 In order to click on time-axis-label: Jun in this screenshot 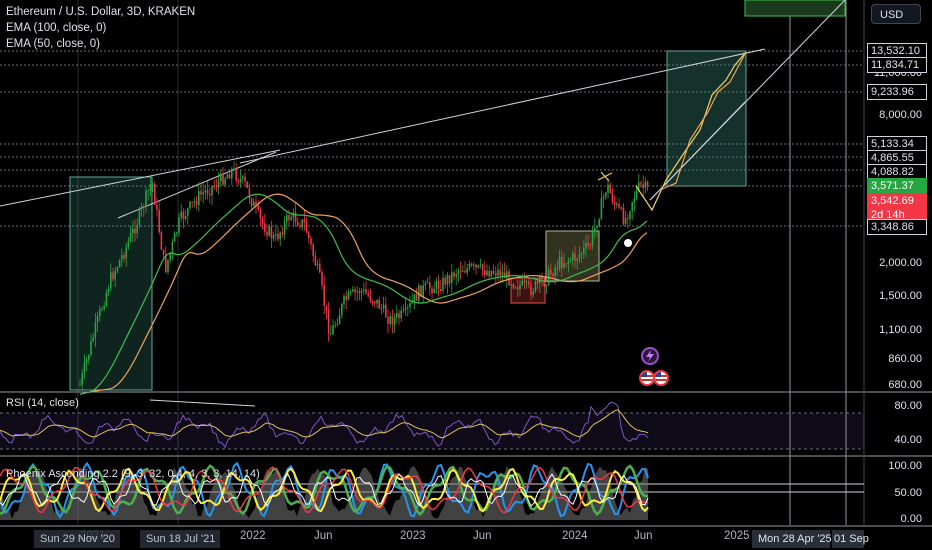, I will do `click(482, 536)`.